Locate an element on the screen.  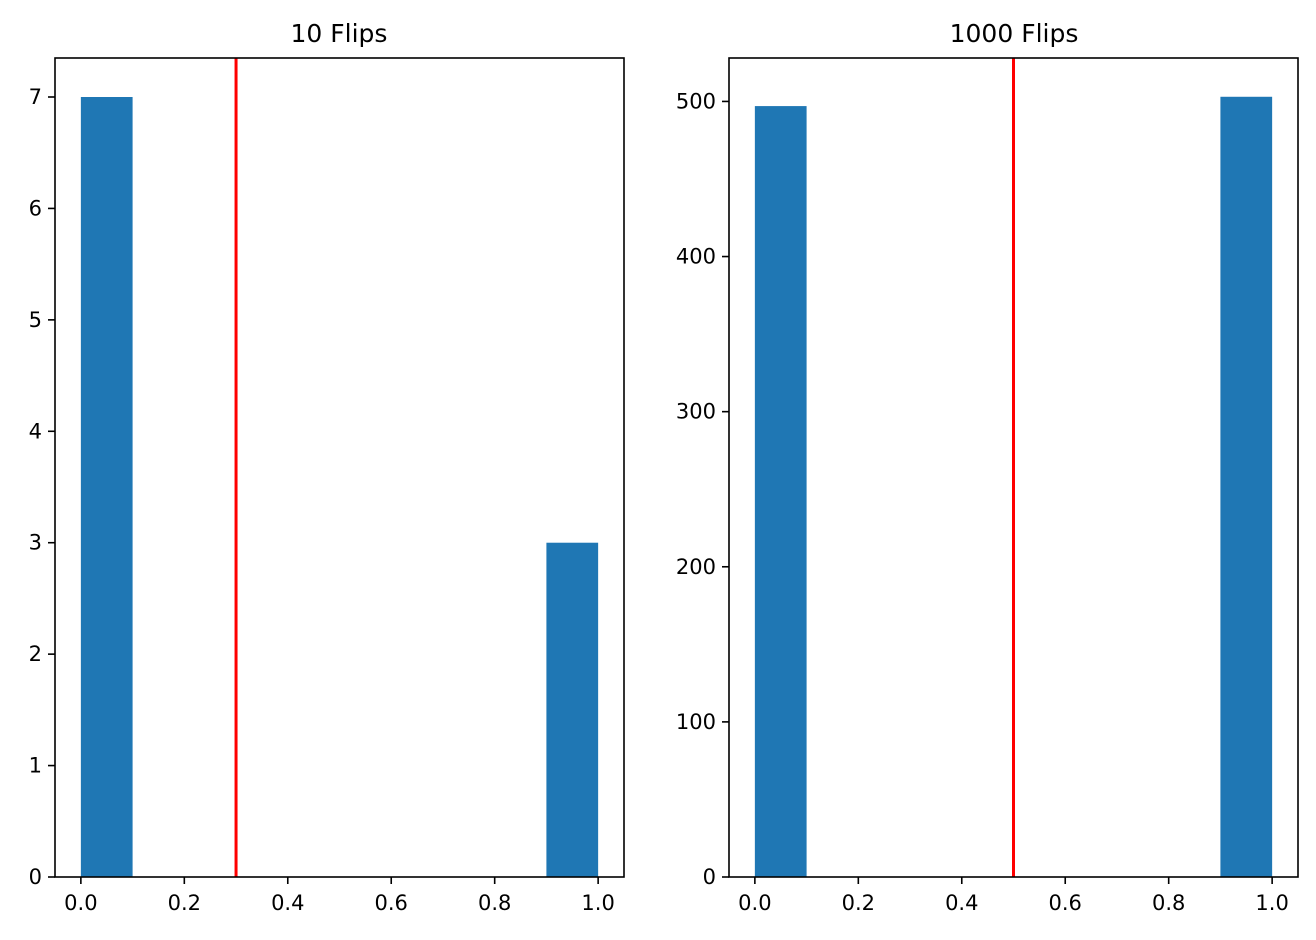
chart-title: 10 Flips is located at coordinates (339, 33).